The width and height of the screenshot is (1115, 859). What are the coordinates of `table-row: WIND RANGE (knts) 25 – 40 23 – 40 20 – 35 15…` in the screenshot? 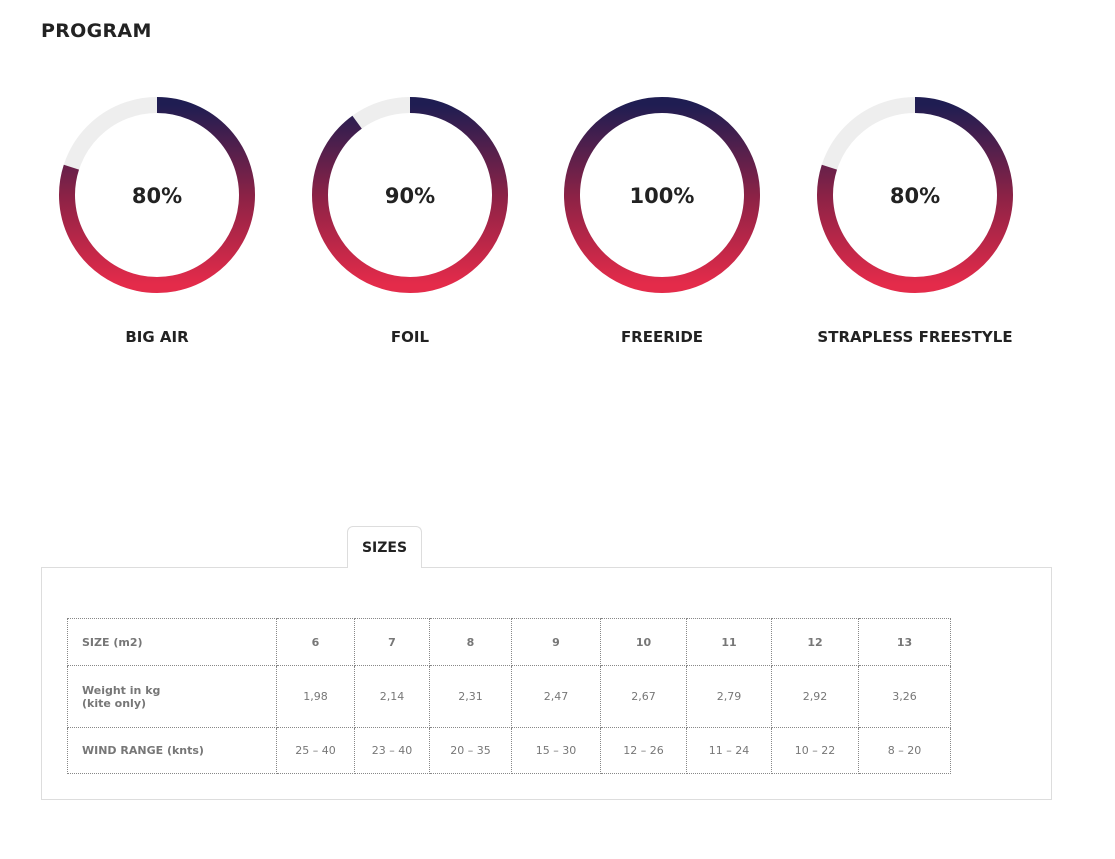 It's located at (509, 750).